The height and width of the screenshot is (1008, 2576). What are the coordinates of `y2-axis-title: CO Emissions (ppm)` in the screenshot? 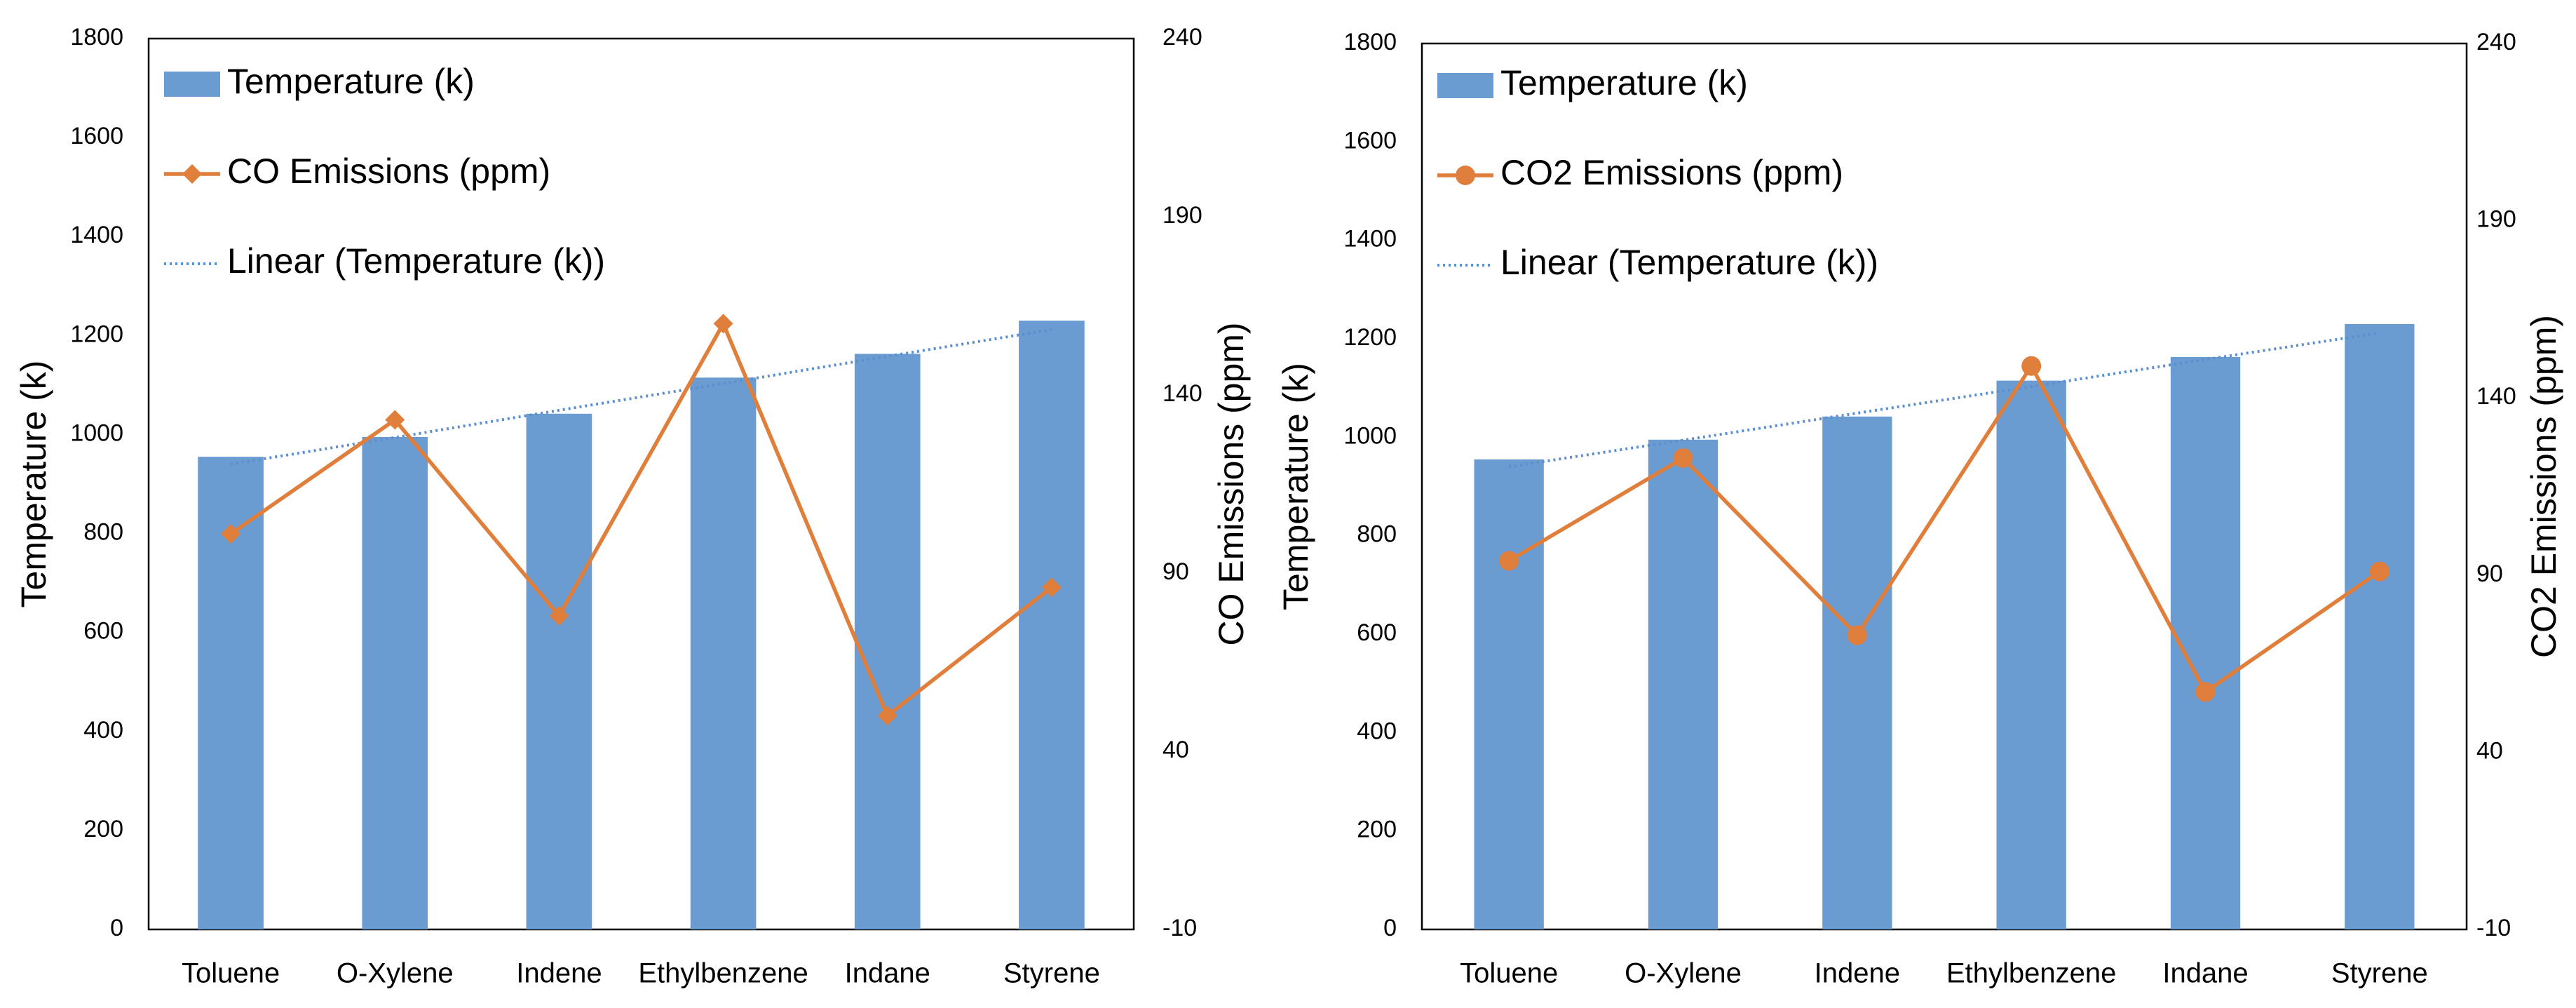 It's located at (1231, 483).